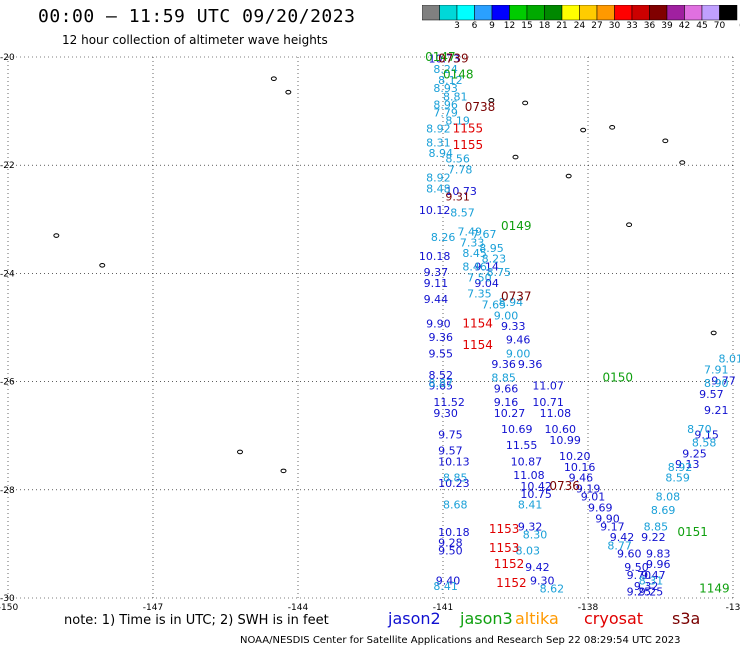  Describe the element at coordinates (729, 359) in the screenshot. I see `swh-value-label: 8.01` at that location.